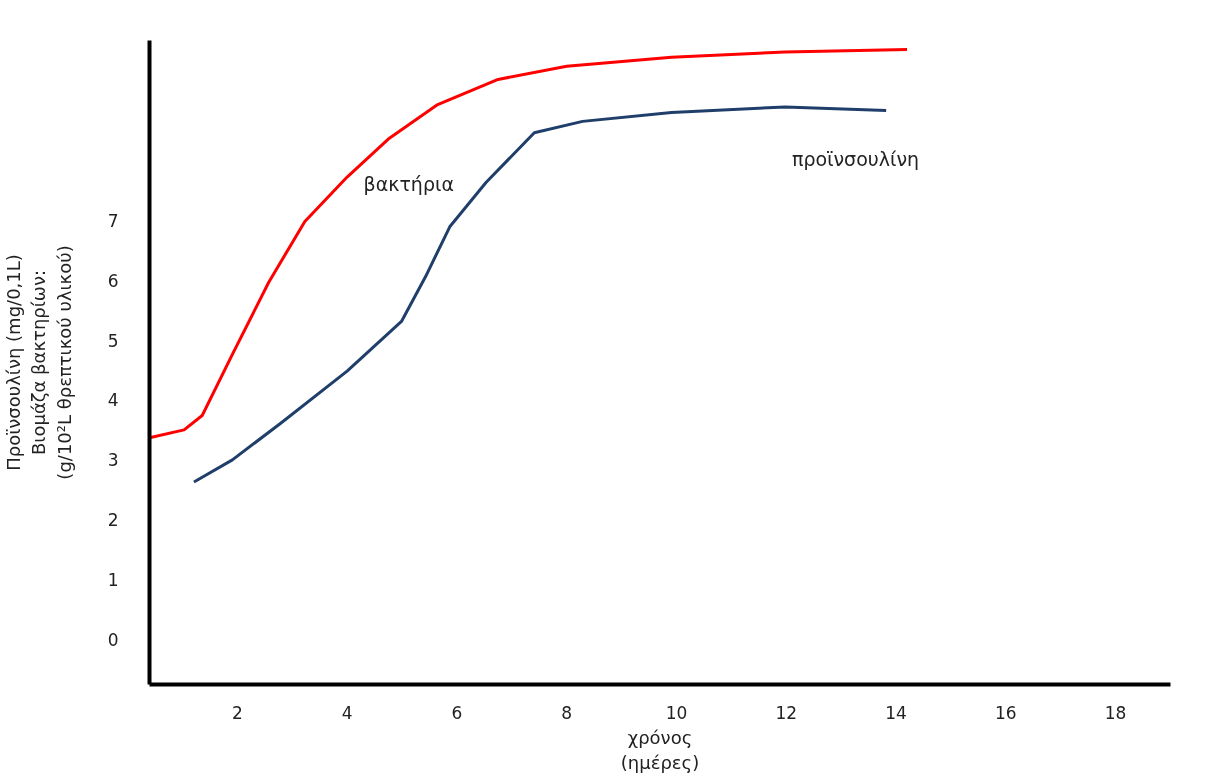 This screenshot has height=784, width=1219. Describe the element at coordinates (113, 460) in the screenshot. I see `y-tick-label: 3` at that location.